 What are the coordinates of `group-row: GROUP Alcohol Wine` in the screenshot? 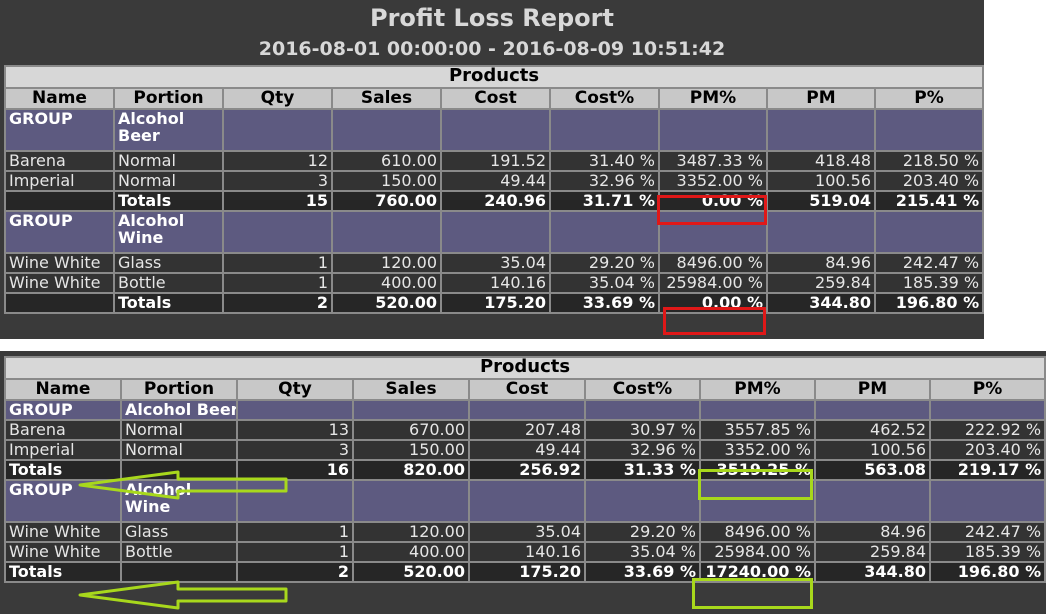 It's located at (525, 501).